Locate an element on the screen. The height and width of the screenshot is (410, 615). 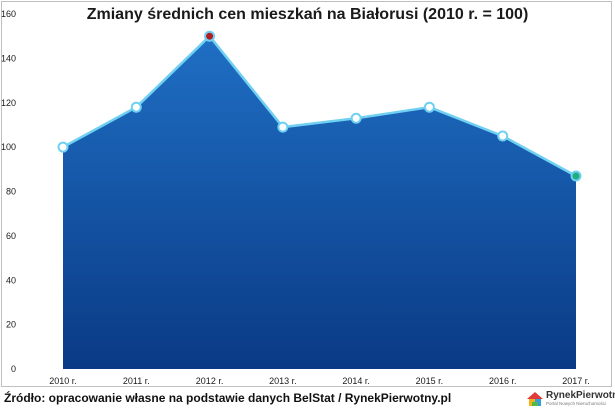
x-tick-label: 2015 r. is located at coordinates (430, 381).